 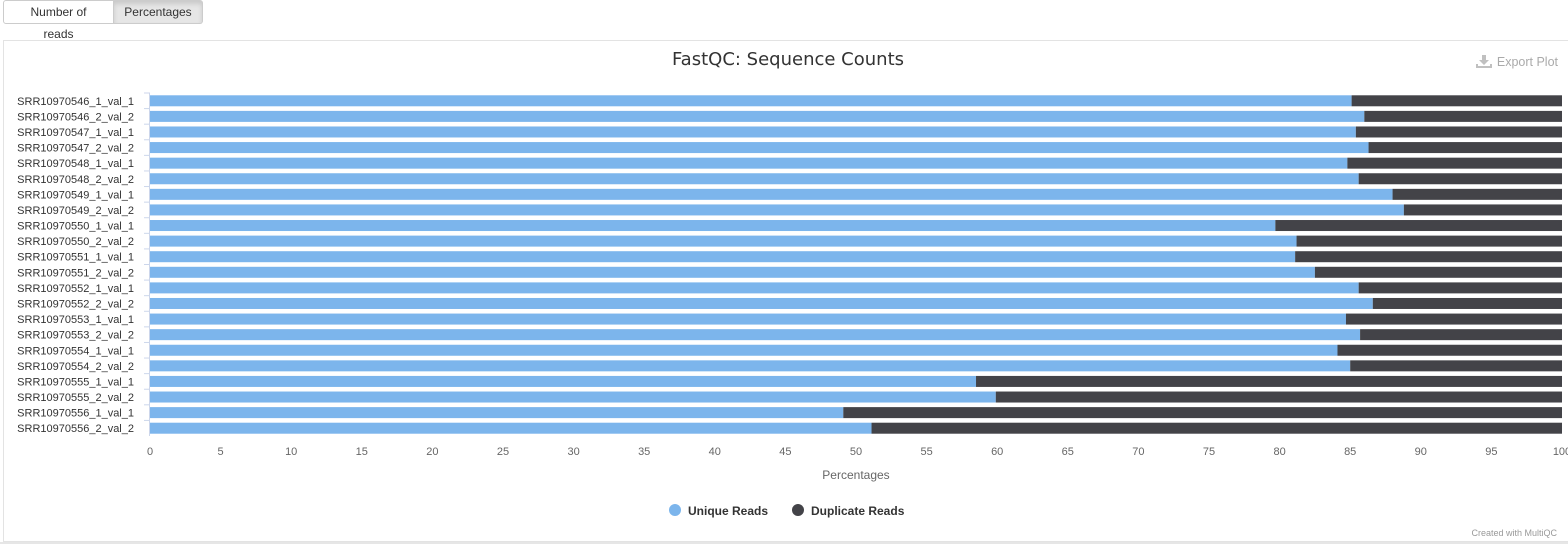 I want to click on category-label: SRR10970556_2_val_2, so click(x=75, y=429).